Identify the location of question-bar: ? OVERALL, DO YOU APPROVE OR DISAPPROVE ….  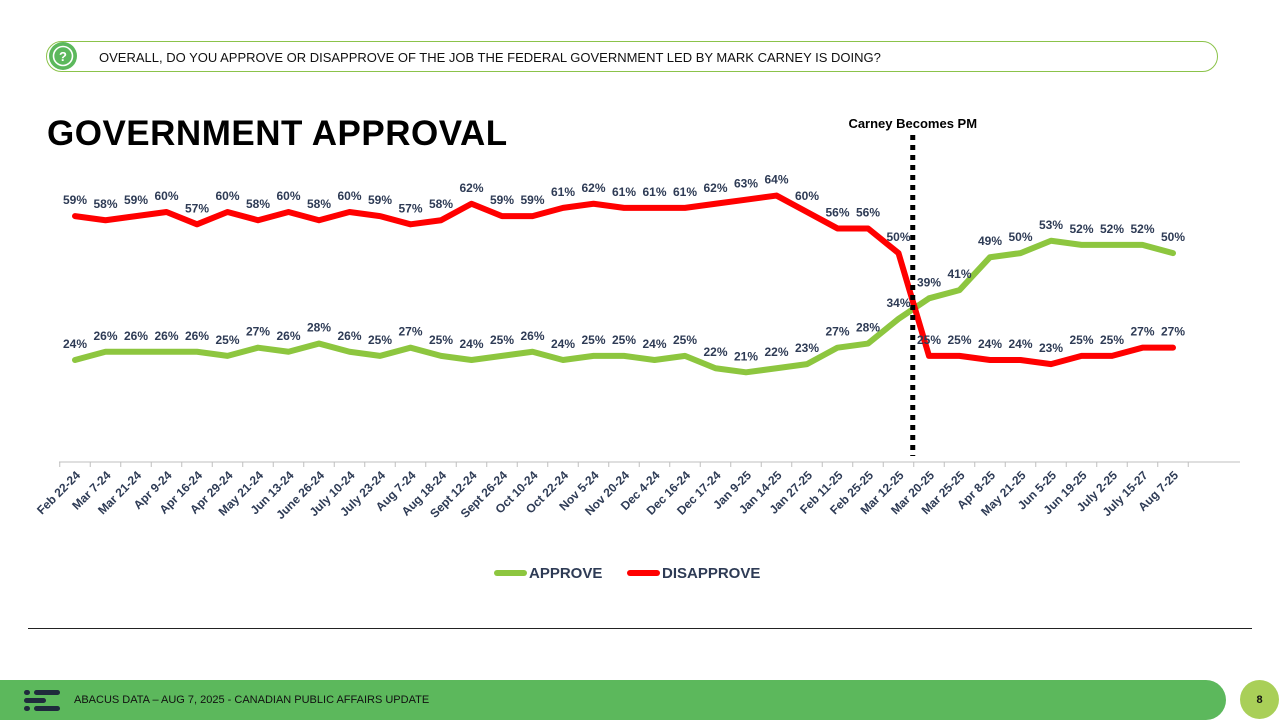
(632, 56).